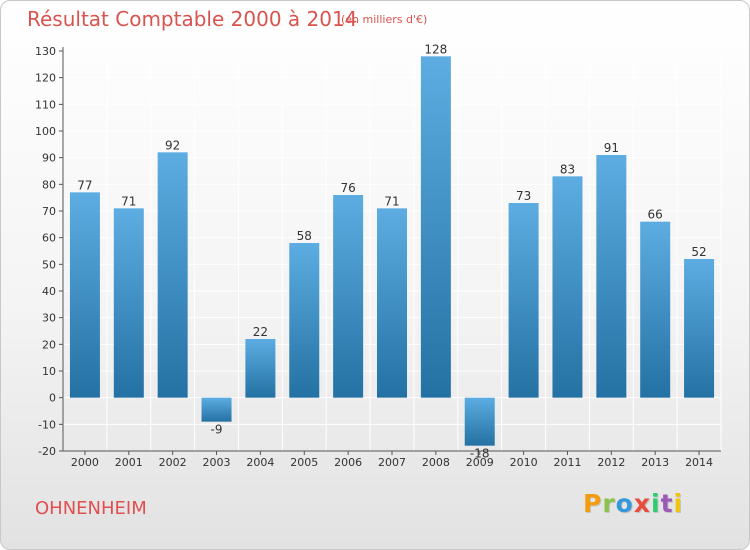 The height and width of the screenshot is (550, 750). Describe the element at coordinates (49, 211) in the screenshot. I see `y-tick-label: 70` at that location.